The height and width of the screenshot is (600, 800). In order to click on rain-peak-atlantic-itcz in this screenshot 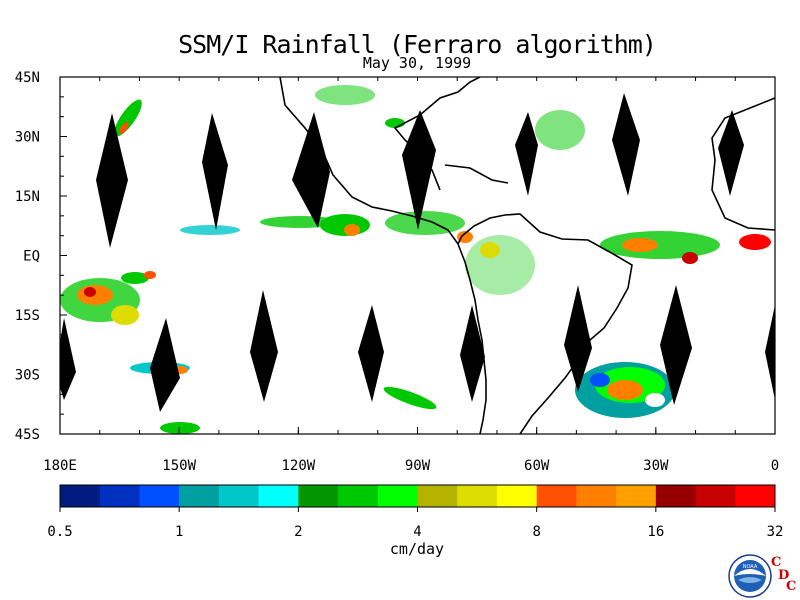, I will do `click(690, 258)`.